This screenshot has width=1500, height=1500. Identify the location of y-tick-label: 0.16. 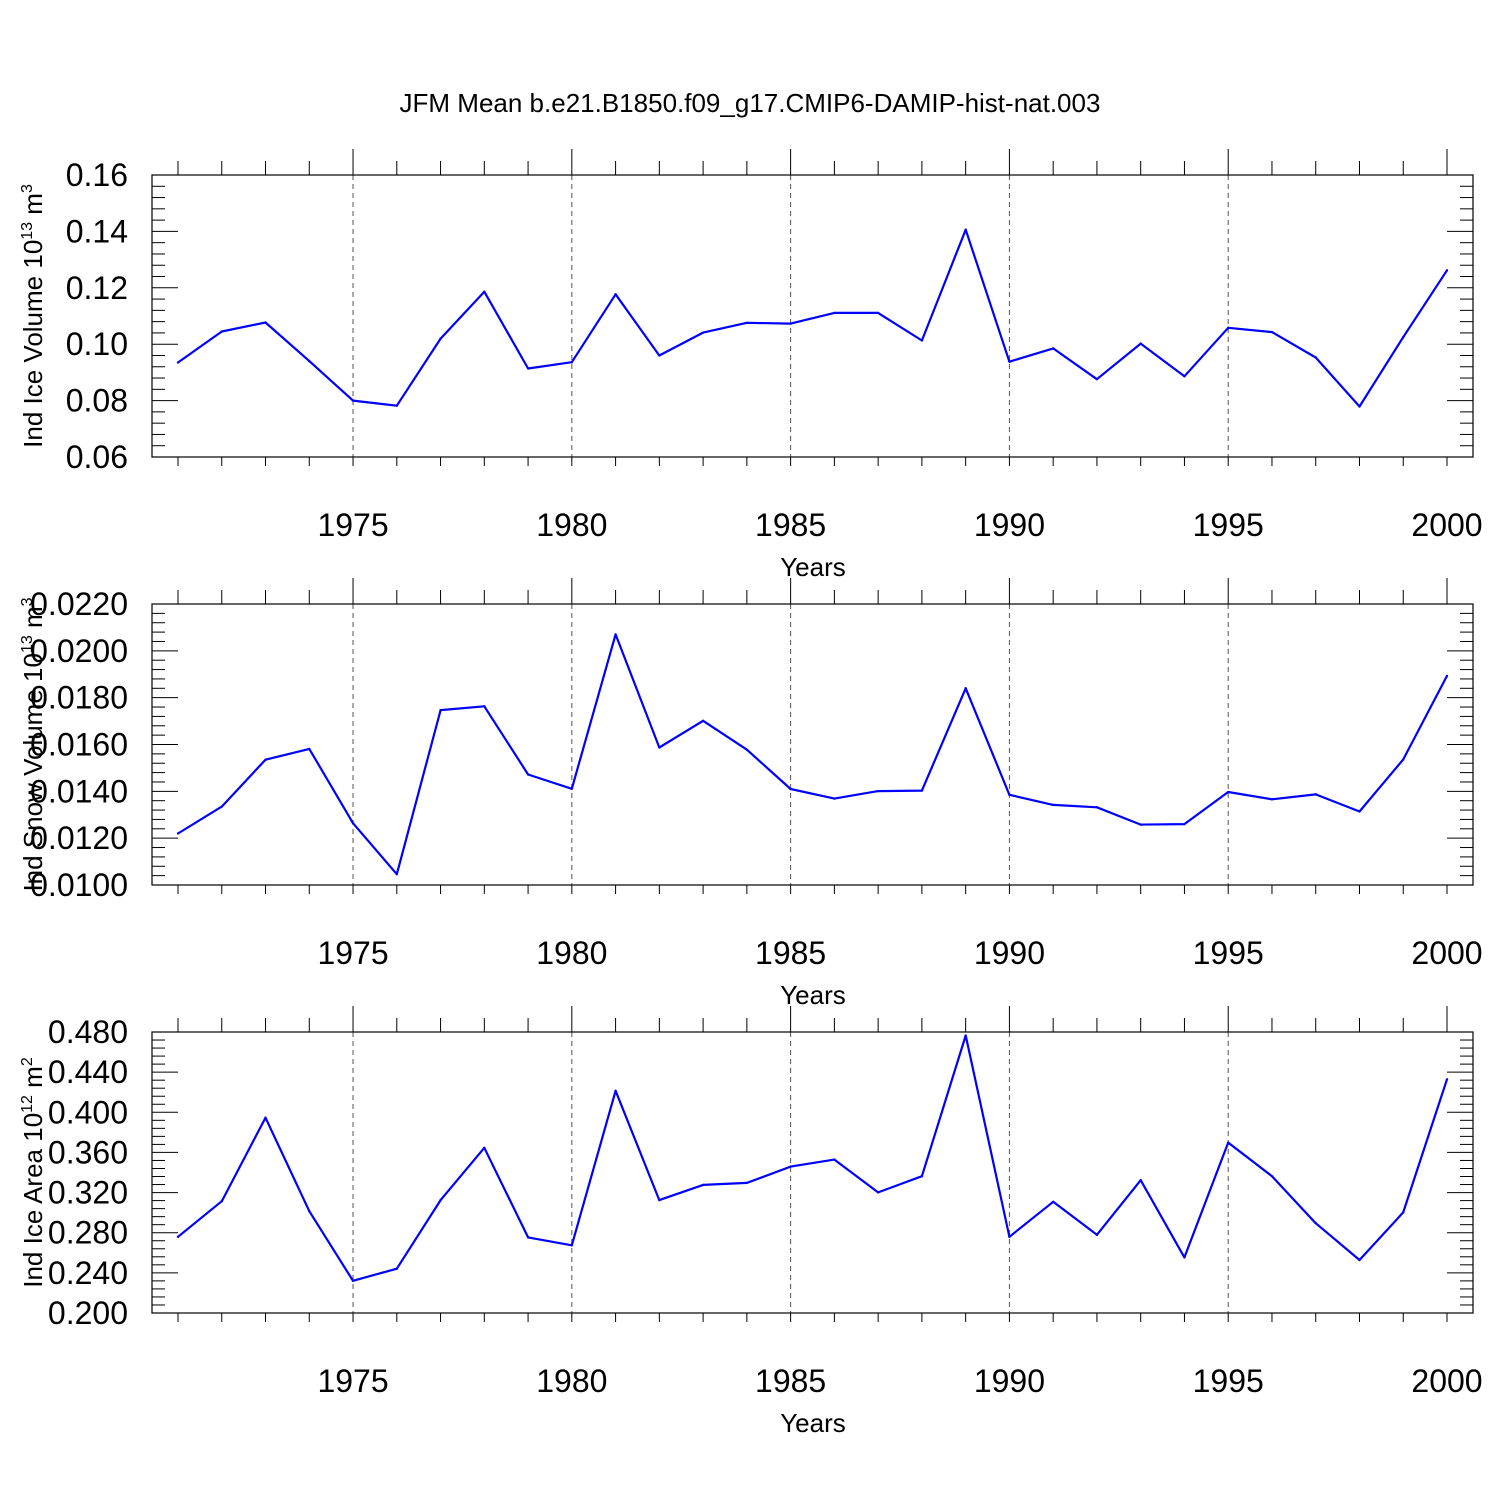
(97, 175).